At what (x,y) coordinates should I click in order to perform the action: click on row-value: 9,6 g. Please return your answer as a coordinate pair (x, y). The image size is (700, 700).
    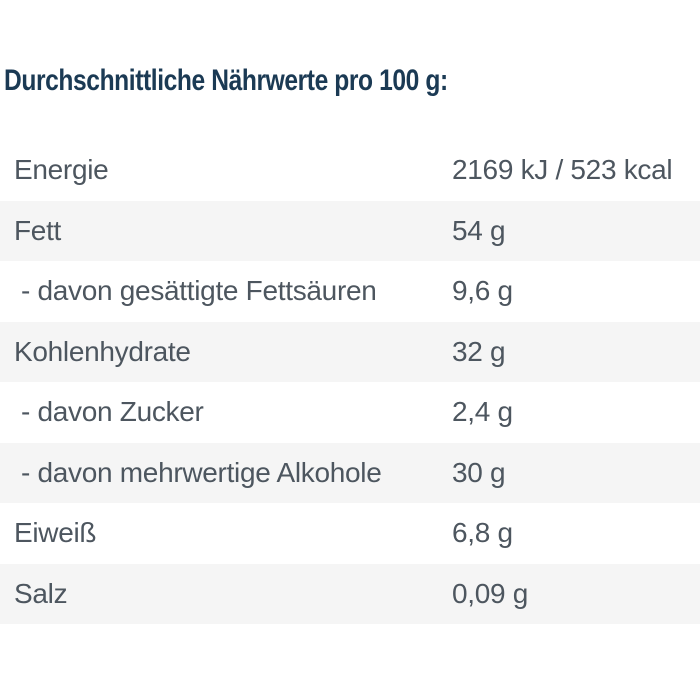
    Looking at the image, I should click on (482, 291).